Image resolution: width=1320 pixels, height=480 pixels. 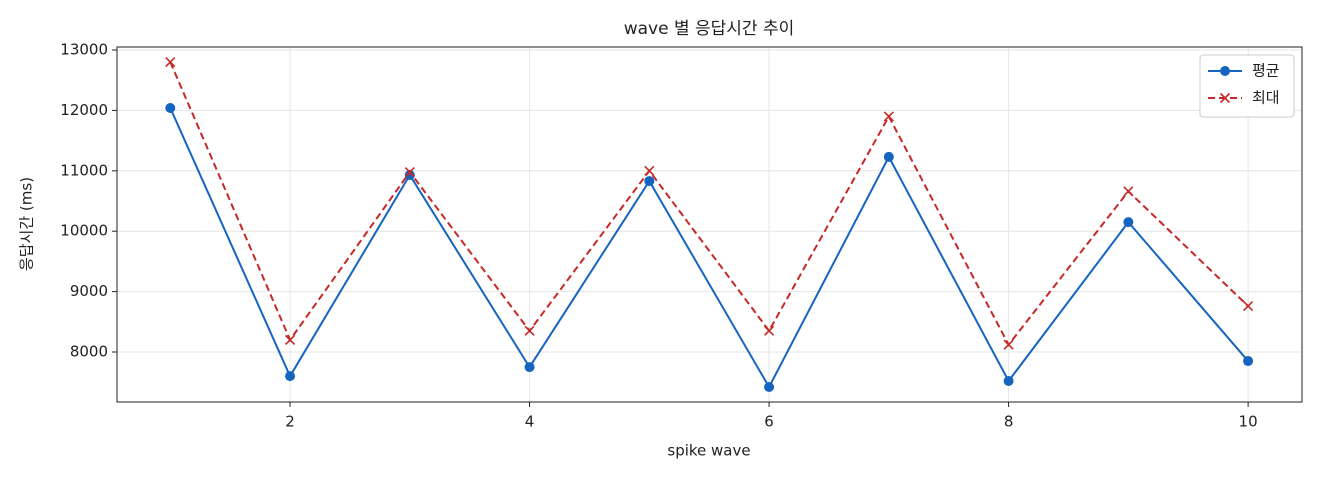 I want to click on y-tick-label: 13000, so click(x=84, y=50).